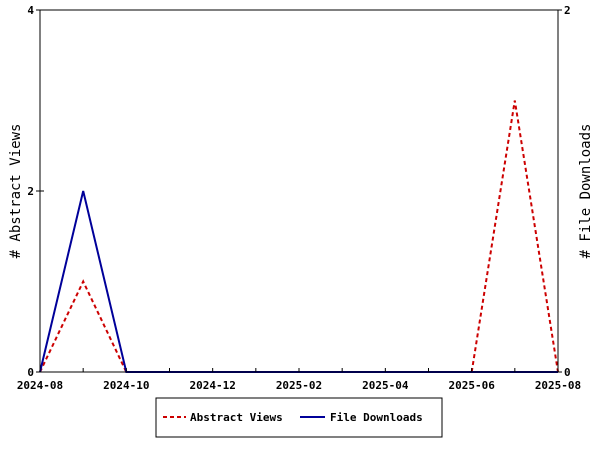 The height and width of the screenshot is (454, 600). I want to click on legend-label-file-downloads: File Downloads, so click(376, 417).